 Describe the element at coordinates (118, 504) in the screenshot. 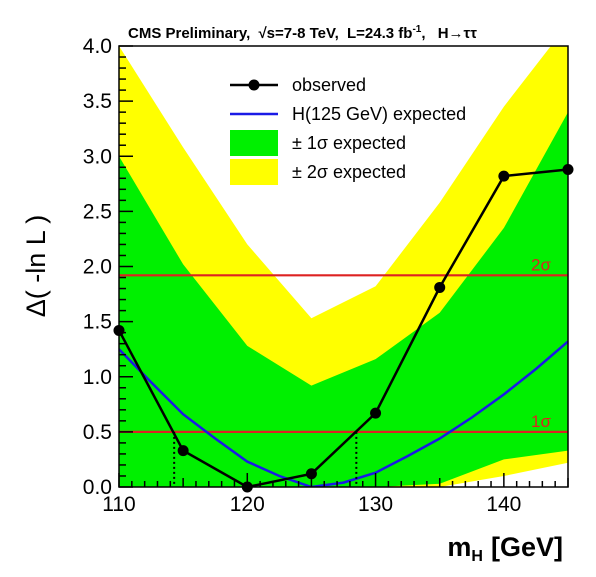

I see `x-tick-label-0: 110` at that location.